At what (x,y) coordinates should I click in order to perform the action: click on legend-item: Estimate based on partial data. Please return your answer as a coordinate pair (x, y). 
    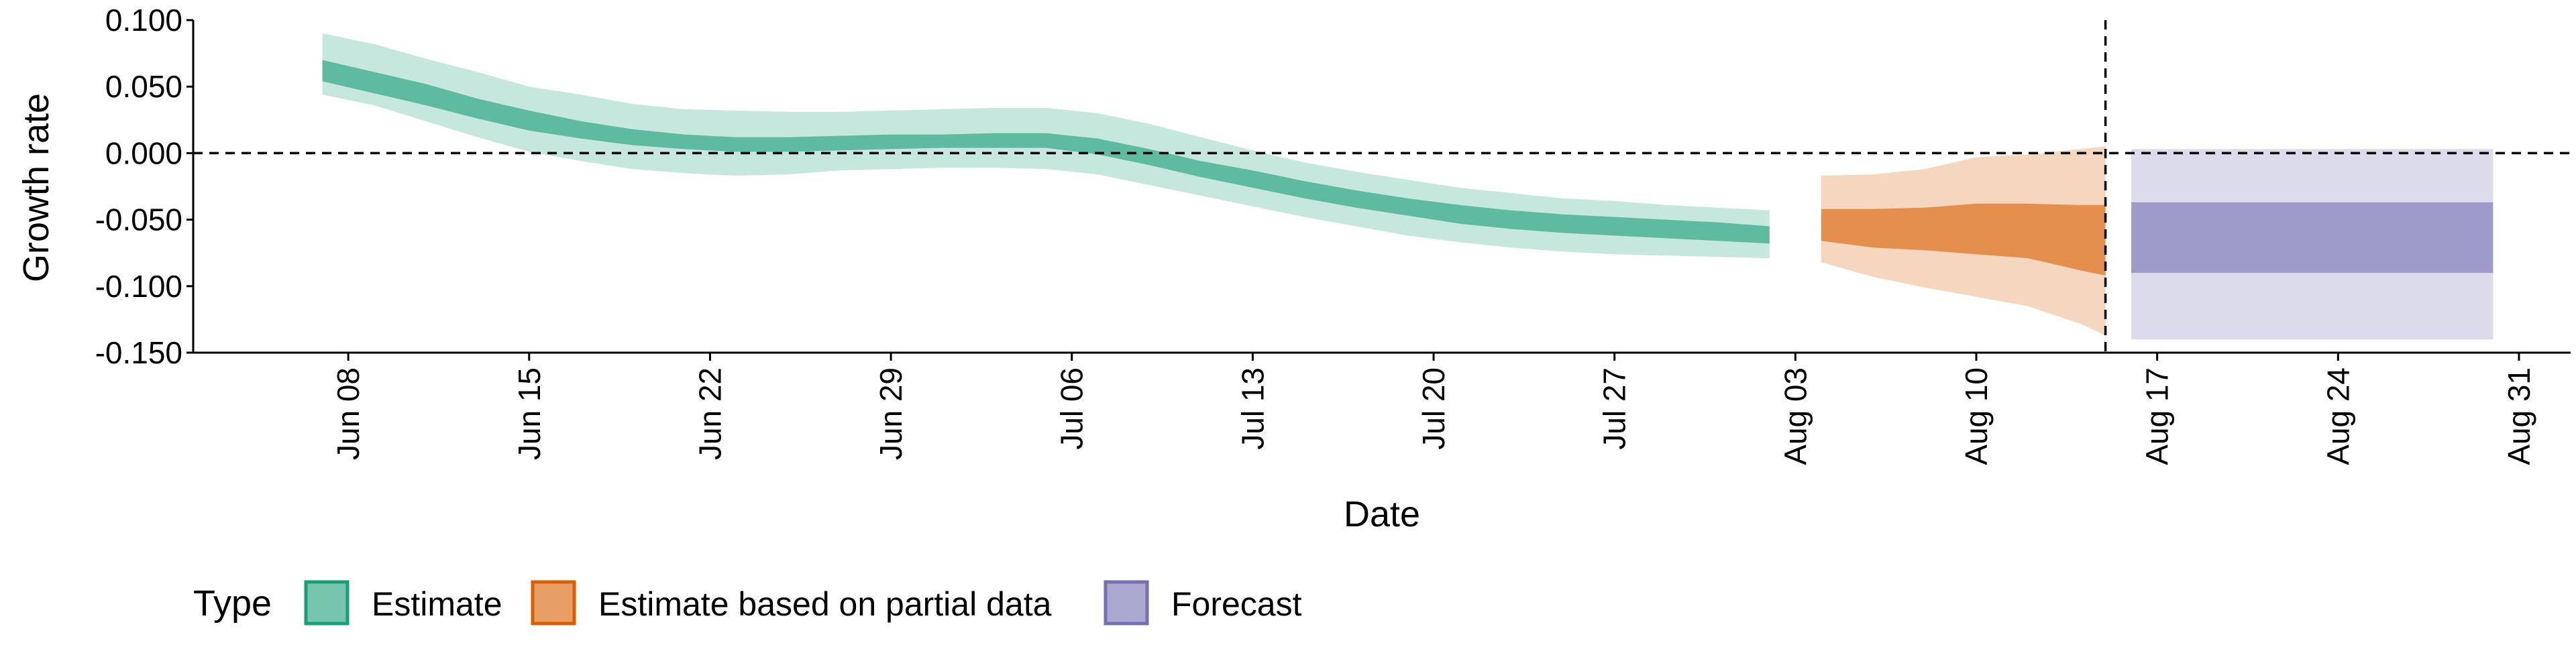
    Looking at the image, I should click on (791, 603).